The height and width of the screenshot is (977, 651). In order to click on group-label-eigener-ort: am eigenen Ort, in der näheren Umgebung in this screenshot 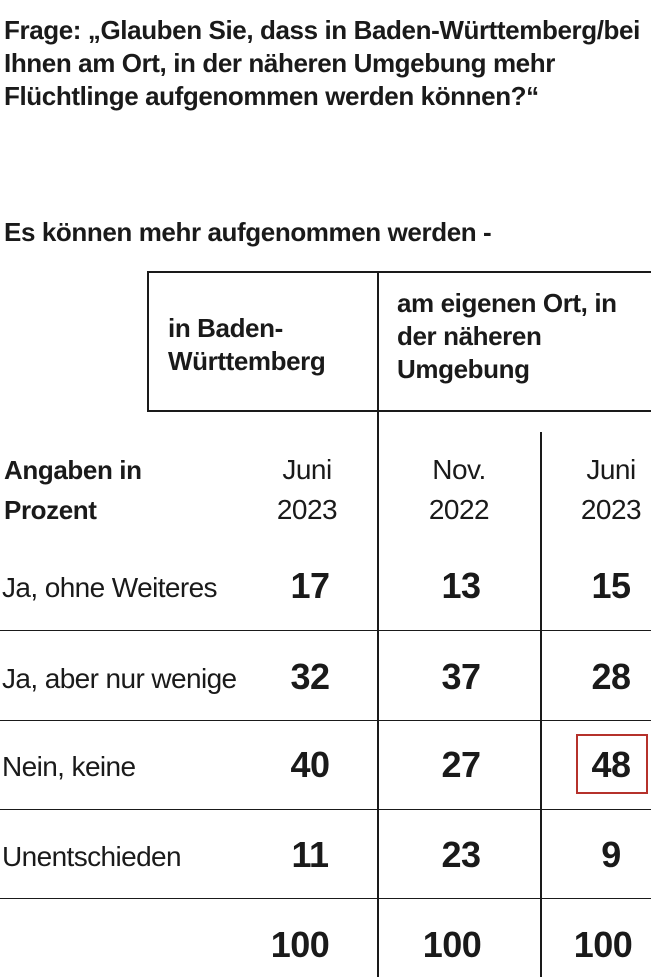, I will do `click(507, 336)`.